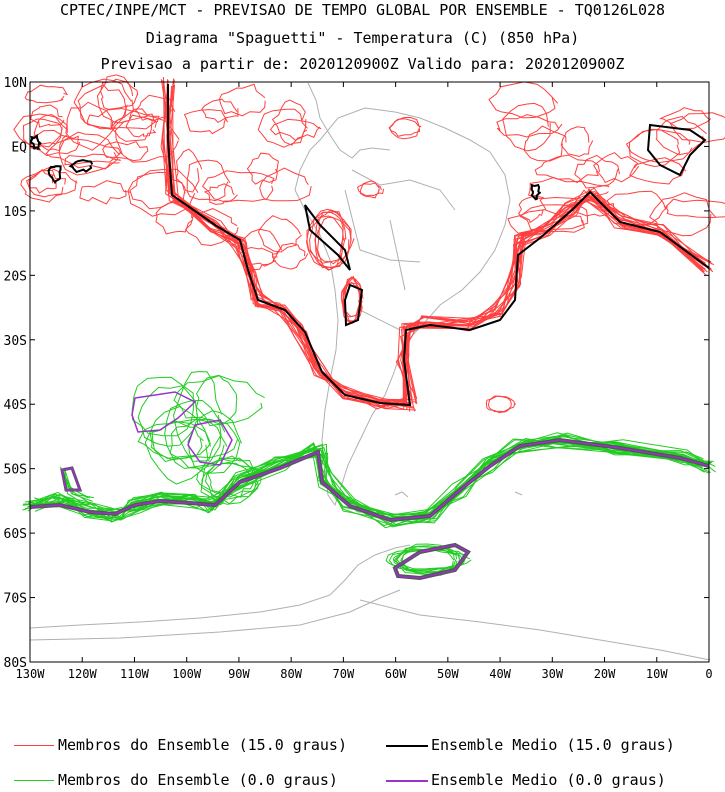 The width and height of the screenshot is (725, 792). Describe the element at coordinates (458, 494) in the screenshot. I see `coastline-islands` at that location.